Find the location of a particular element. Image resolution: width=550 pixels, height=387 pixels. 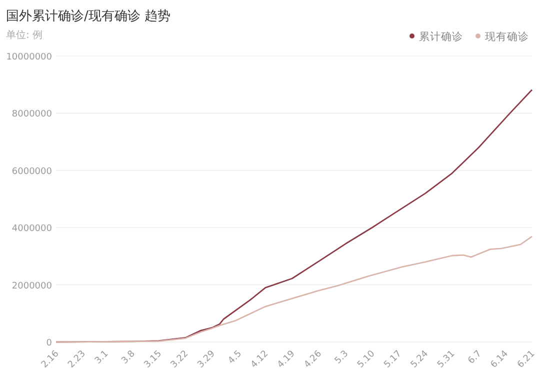

x-tick-label: 4.5 is located at coordinates (235, 357).